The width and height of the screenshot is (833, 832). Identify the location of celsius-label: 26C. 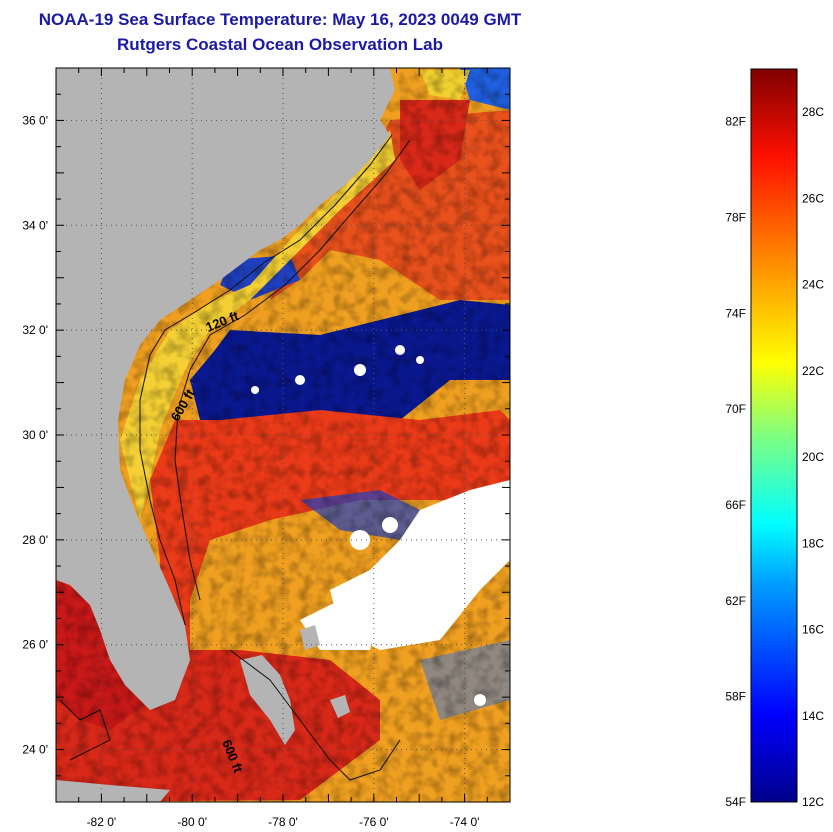
(813, 198).